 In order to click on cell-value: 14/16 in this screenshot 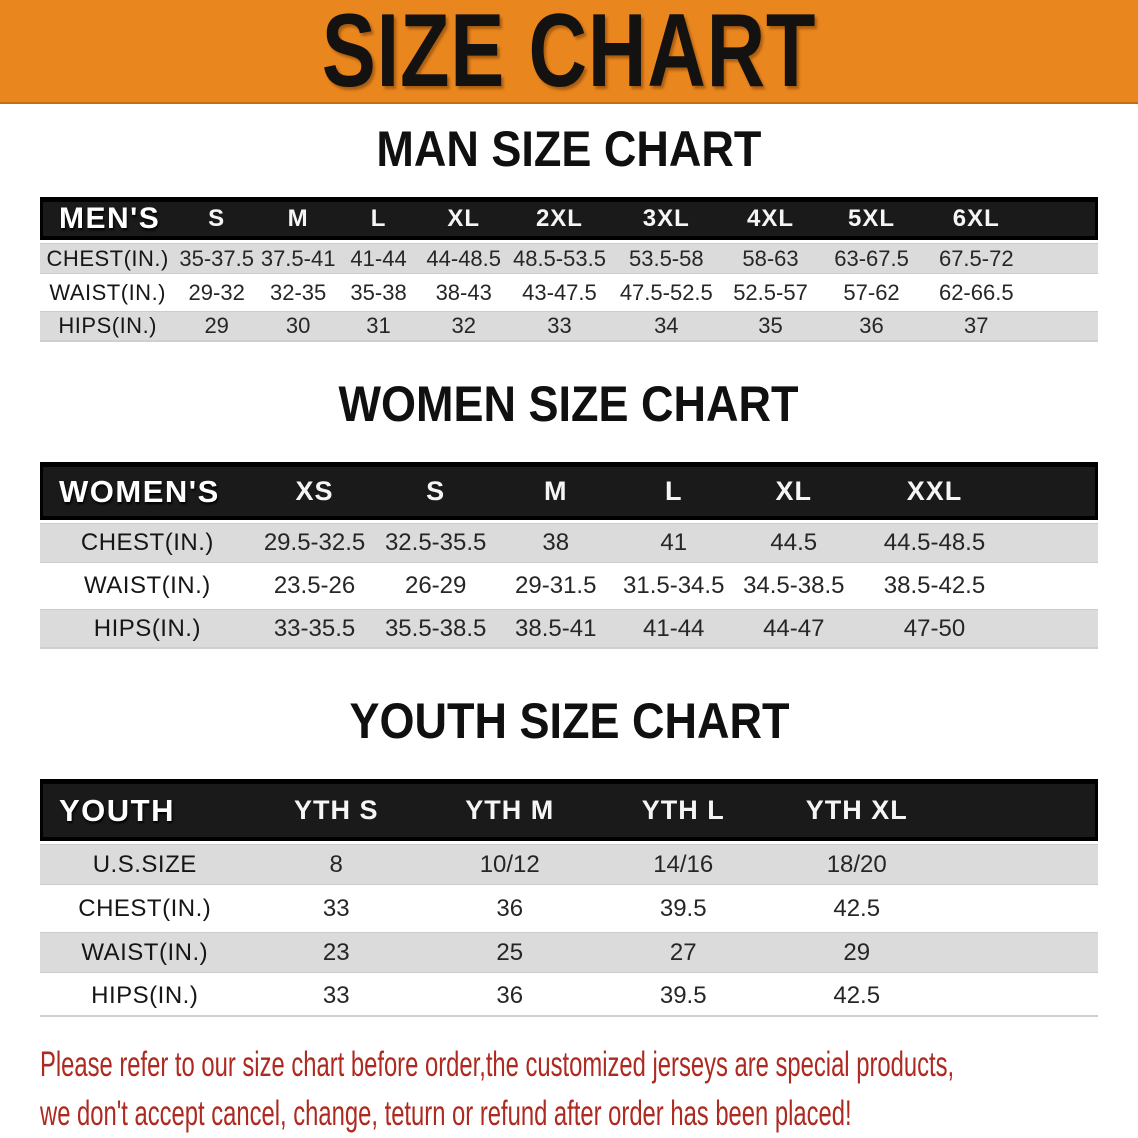, I will do `click(683, 864)`.